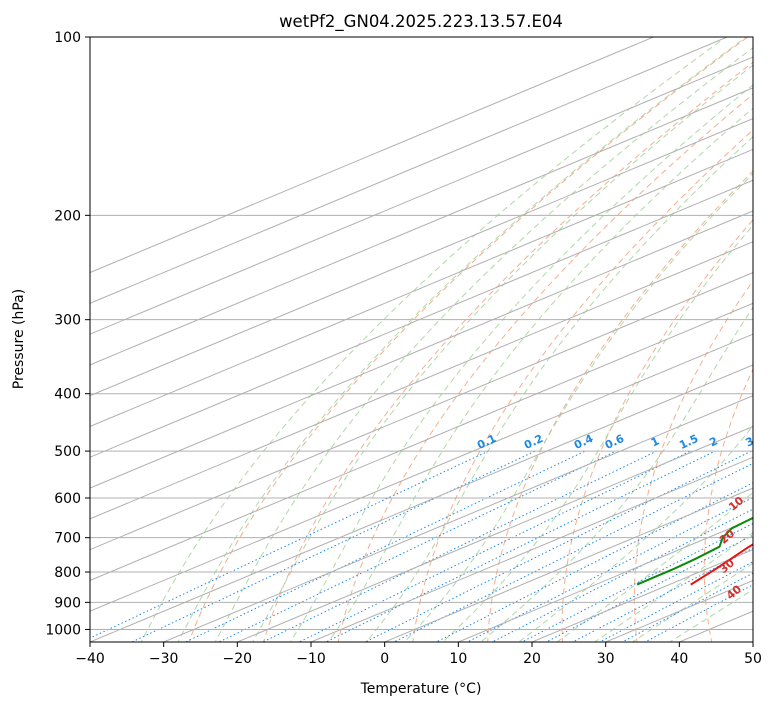 This screenshot has width=775, height=708. Describe the element at coordinates (679, 659) in the screenshot. I see `x-tick-label: 40` at that location.